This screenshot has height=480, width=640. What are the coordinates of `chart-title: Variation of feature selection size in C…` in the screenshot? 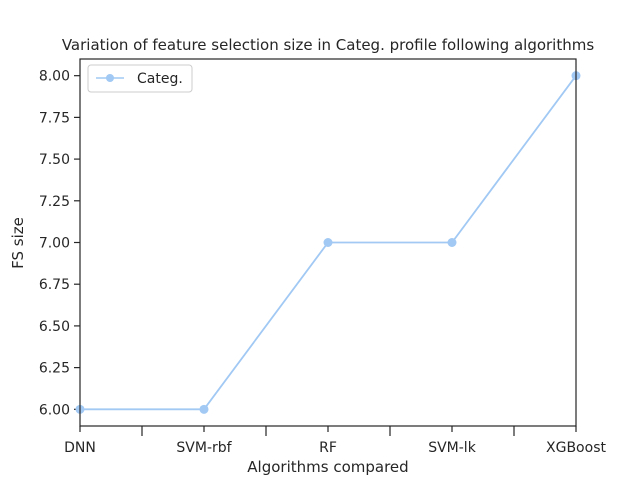 It's located at (328, 45).